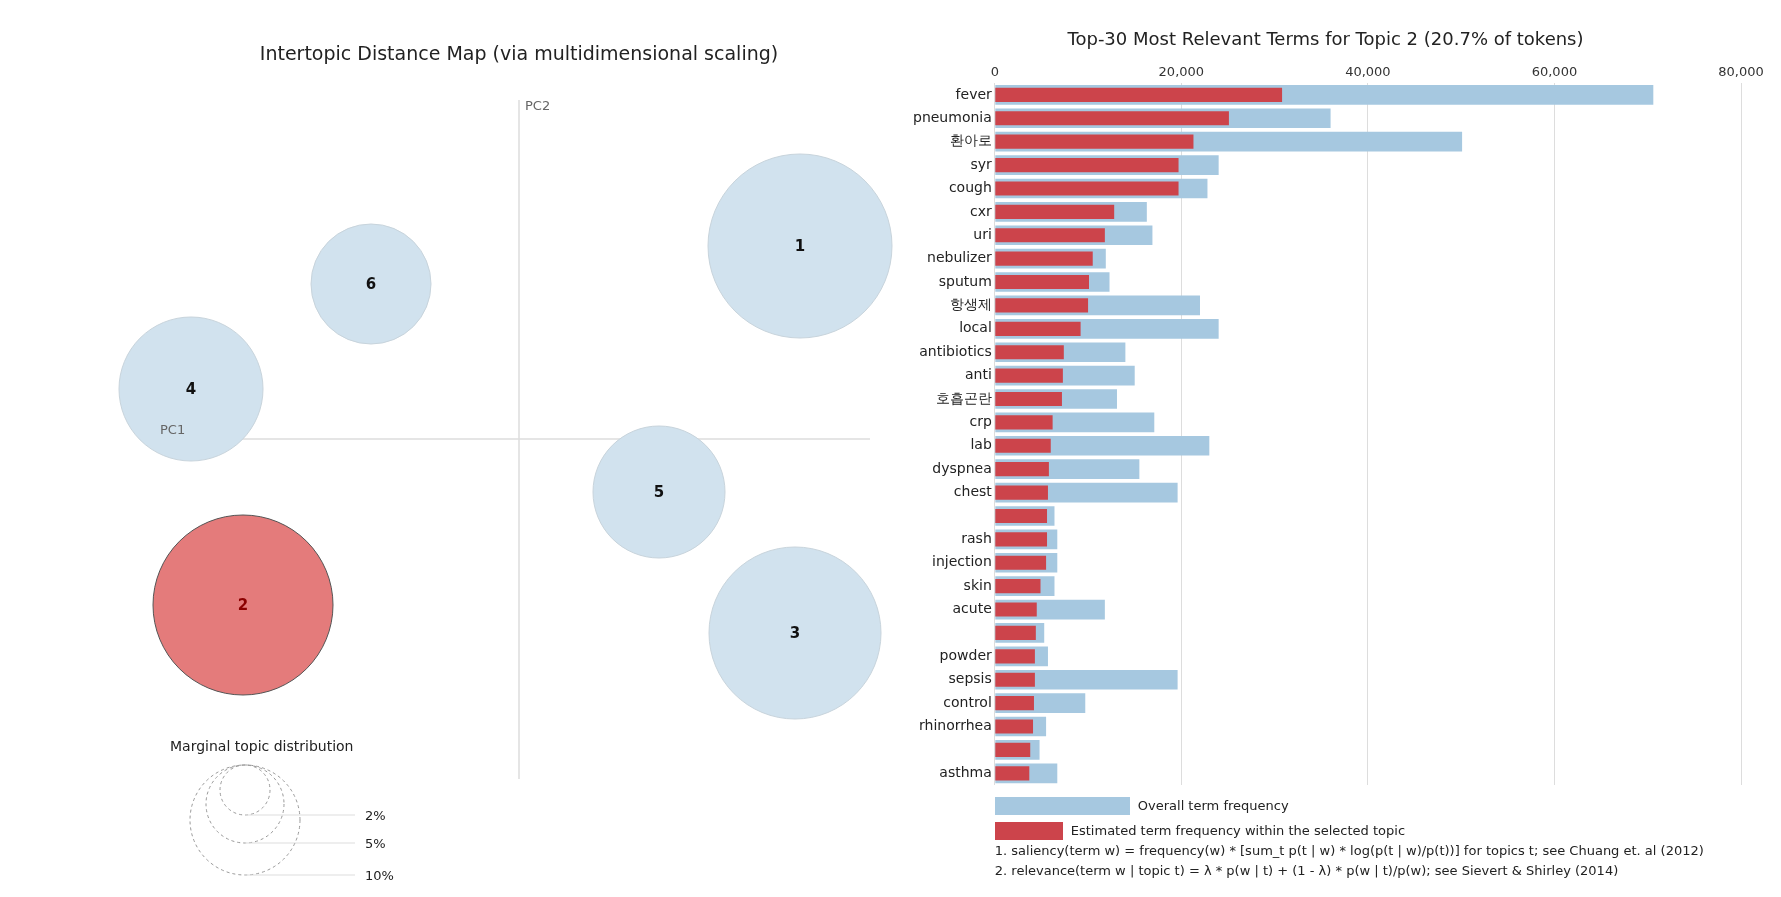 The image size is (1781, 897). Describe the element at coordinates (191, 389) in the screenshot. I see `text: 4` at that location.